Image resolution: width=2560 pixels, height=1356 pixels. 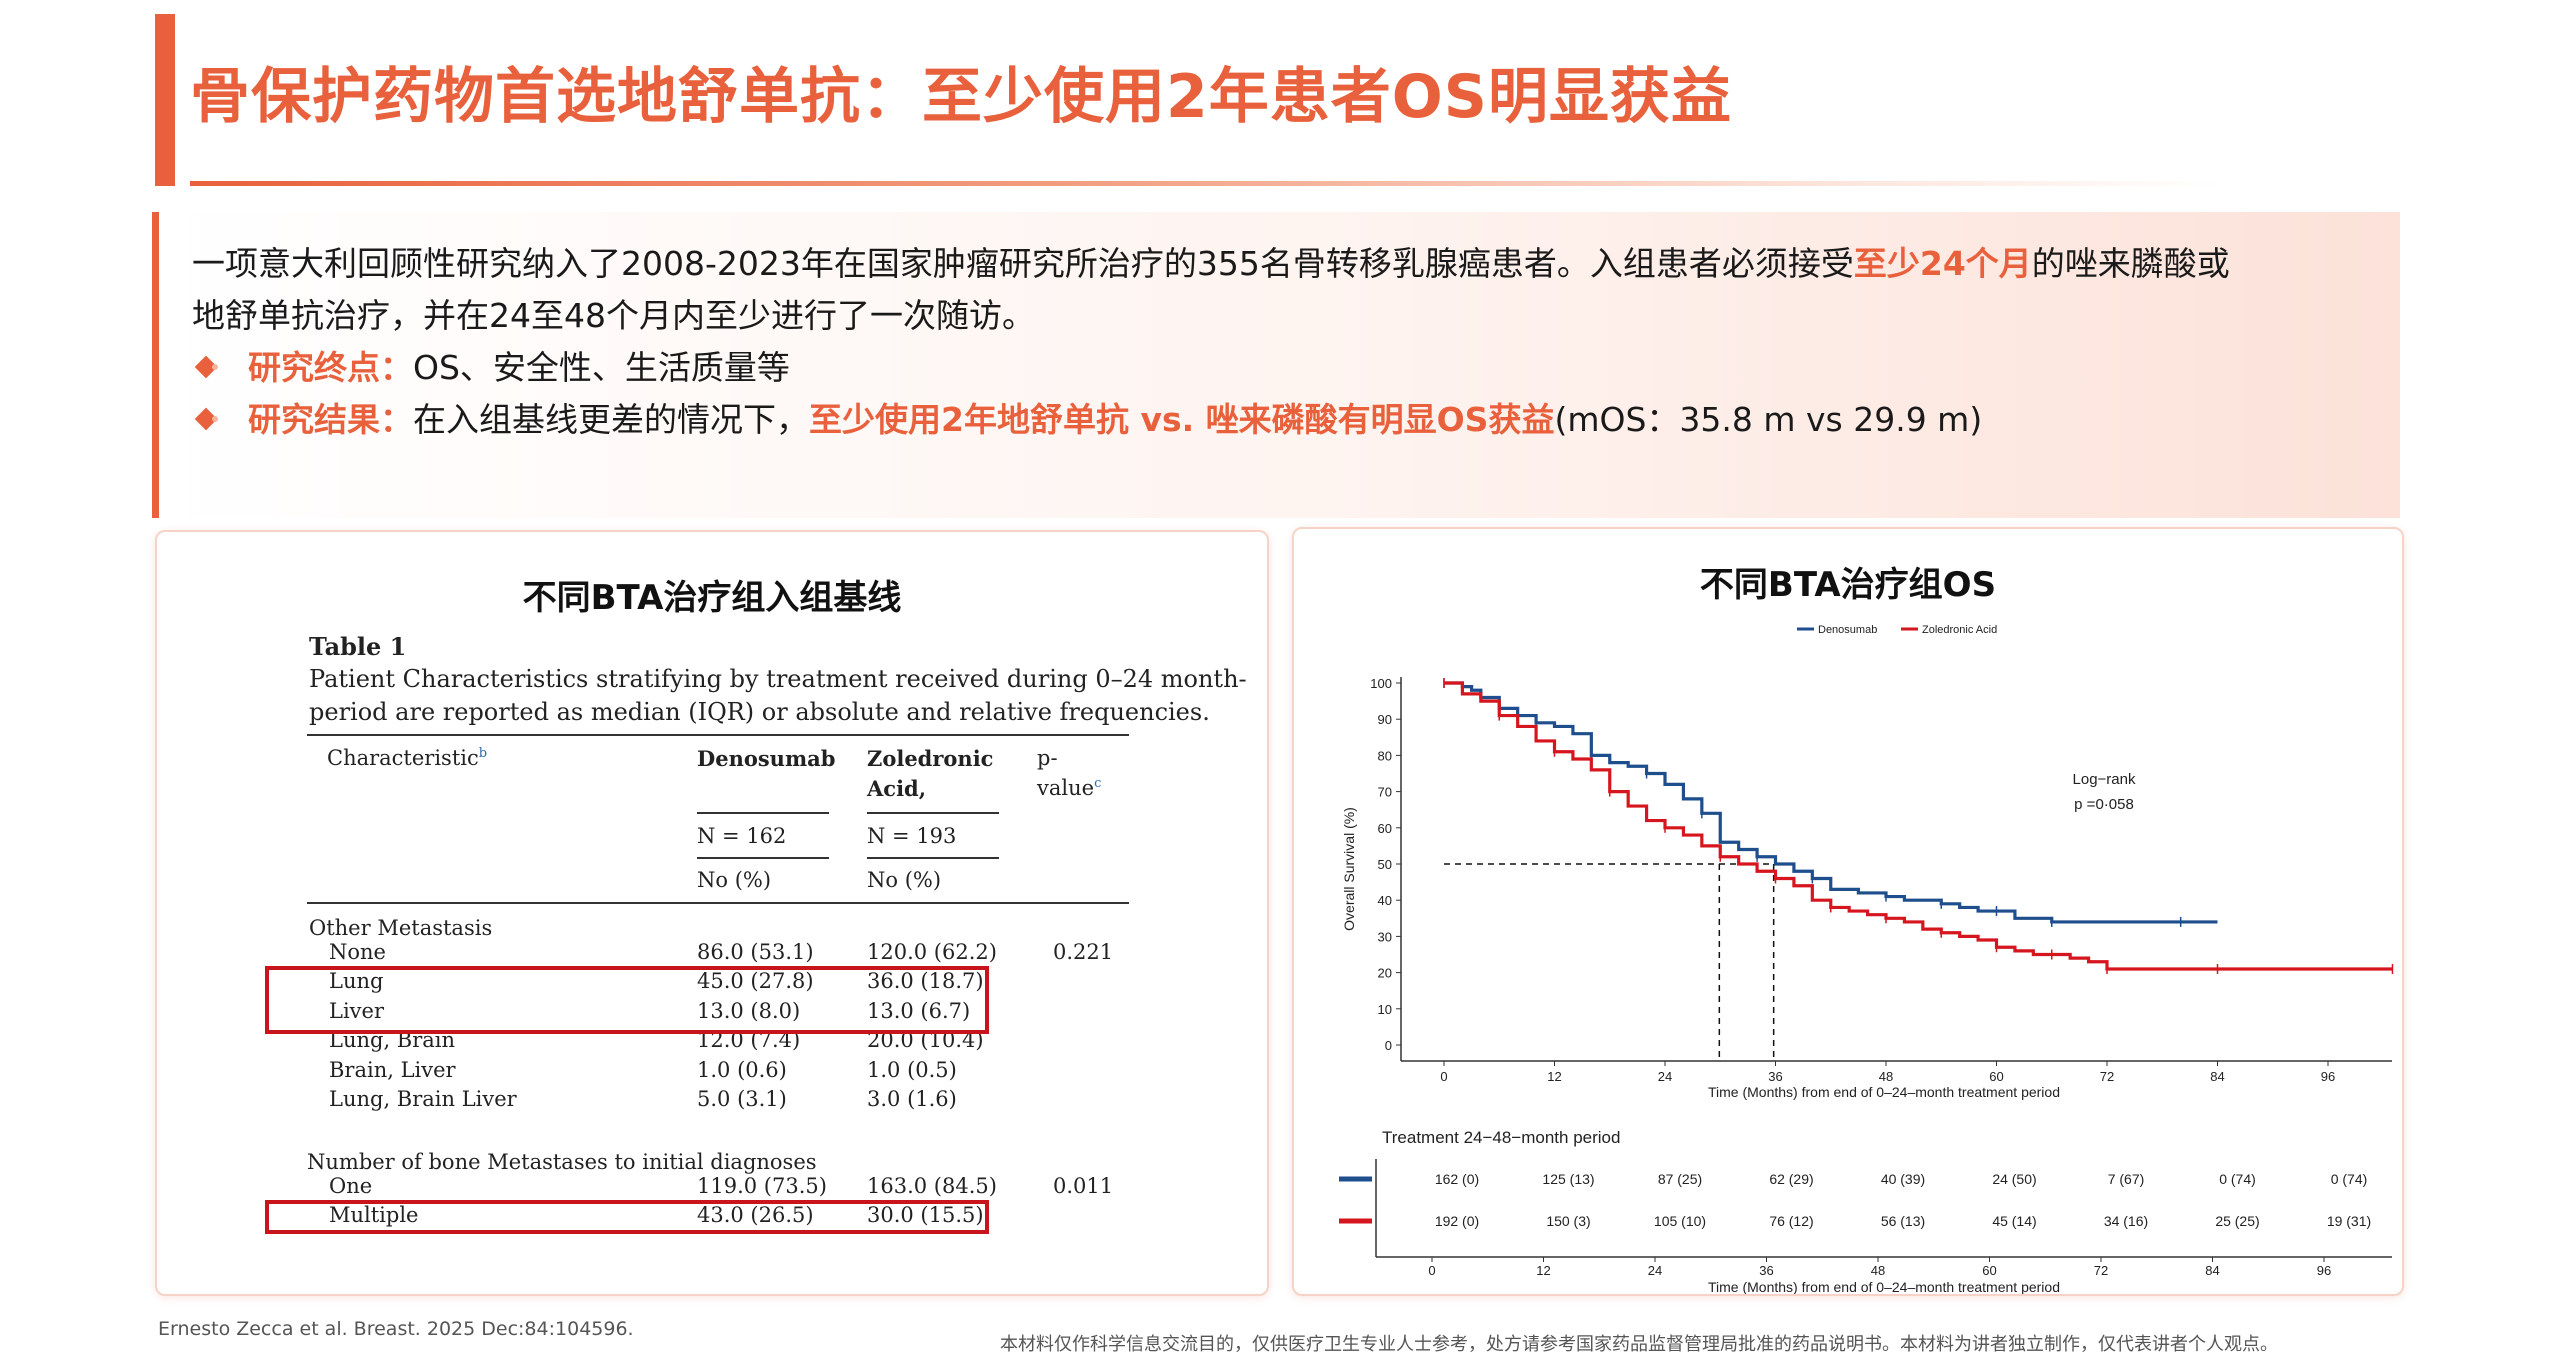 I want to click on risk-cell: 24 (50), so click(x=2014, y=1179).